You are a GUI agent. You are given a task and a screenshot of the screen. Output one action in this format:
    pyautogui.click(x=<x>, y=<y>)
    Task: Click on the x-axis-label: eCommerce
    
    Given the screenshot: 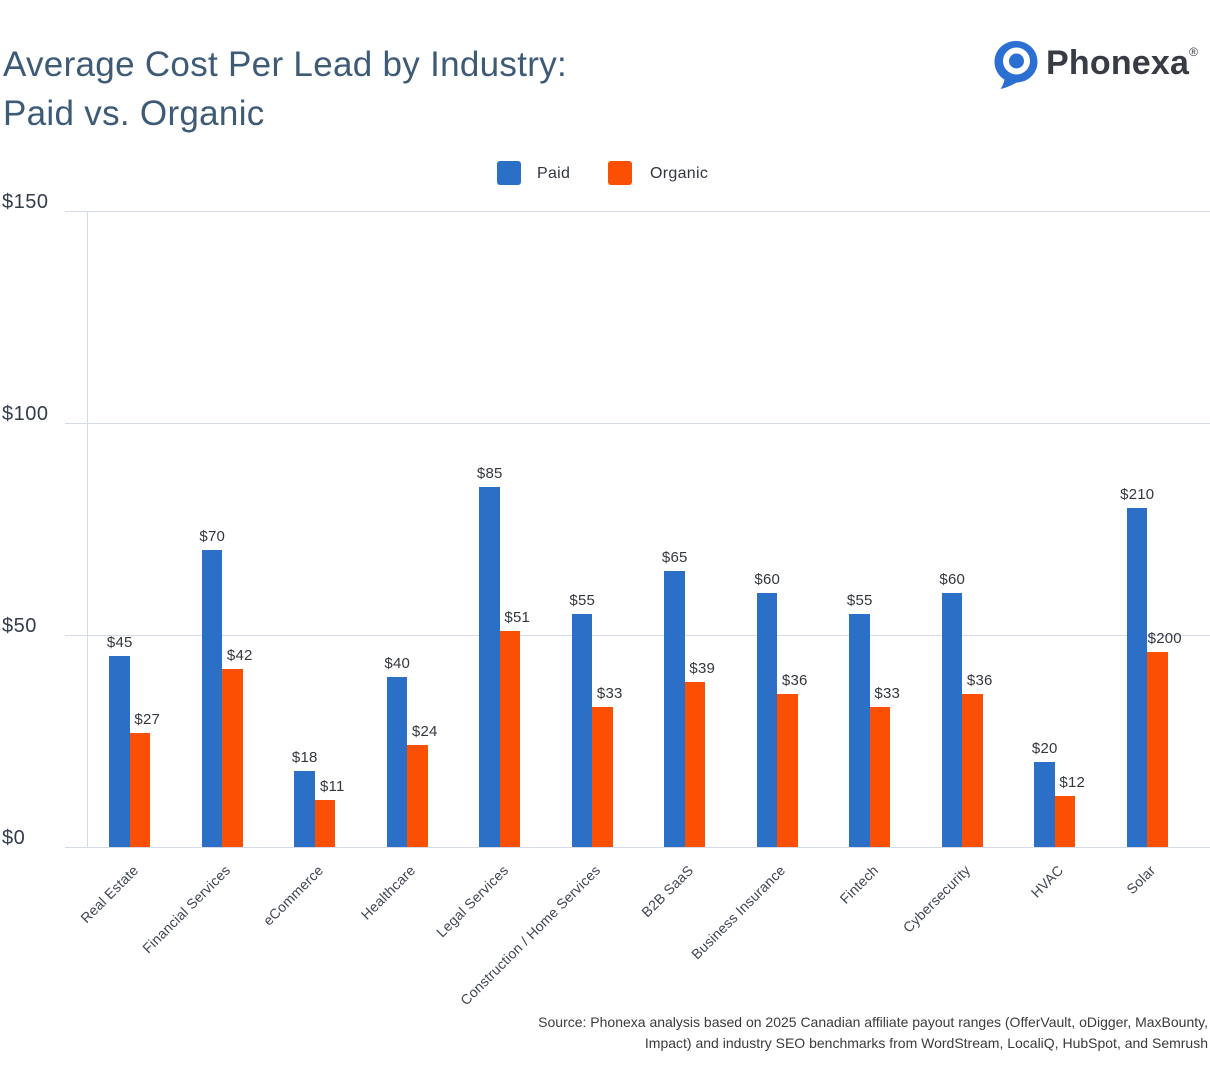 What is the action you would take?
    pyautogui.click(x=292, y=895)
    